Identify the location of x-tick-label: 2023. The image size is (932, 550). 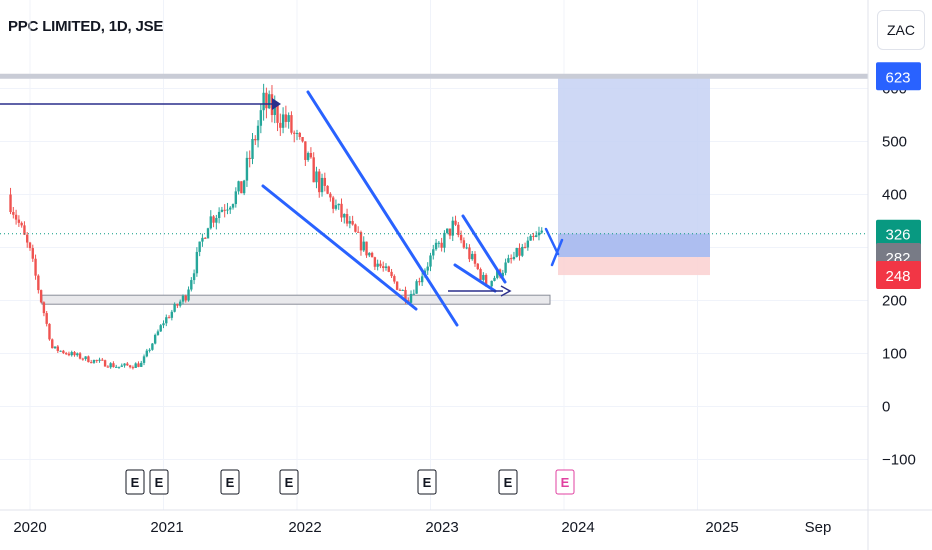
(441, 527).